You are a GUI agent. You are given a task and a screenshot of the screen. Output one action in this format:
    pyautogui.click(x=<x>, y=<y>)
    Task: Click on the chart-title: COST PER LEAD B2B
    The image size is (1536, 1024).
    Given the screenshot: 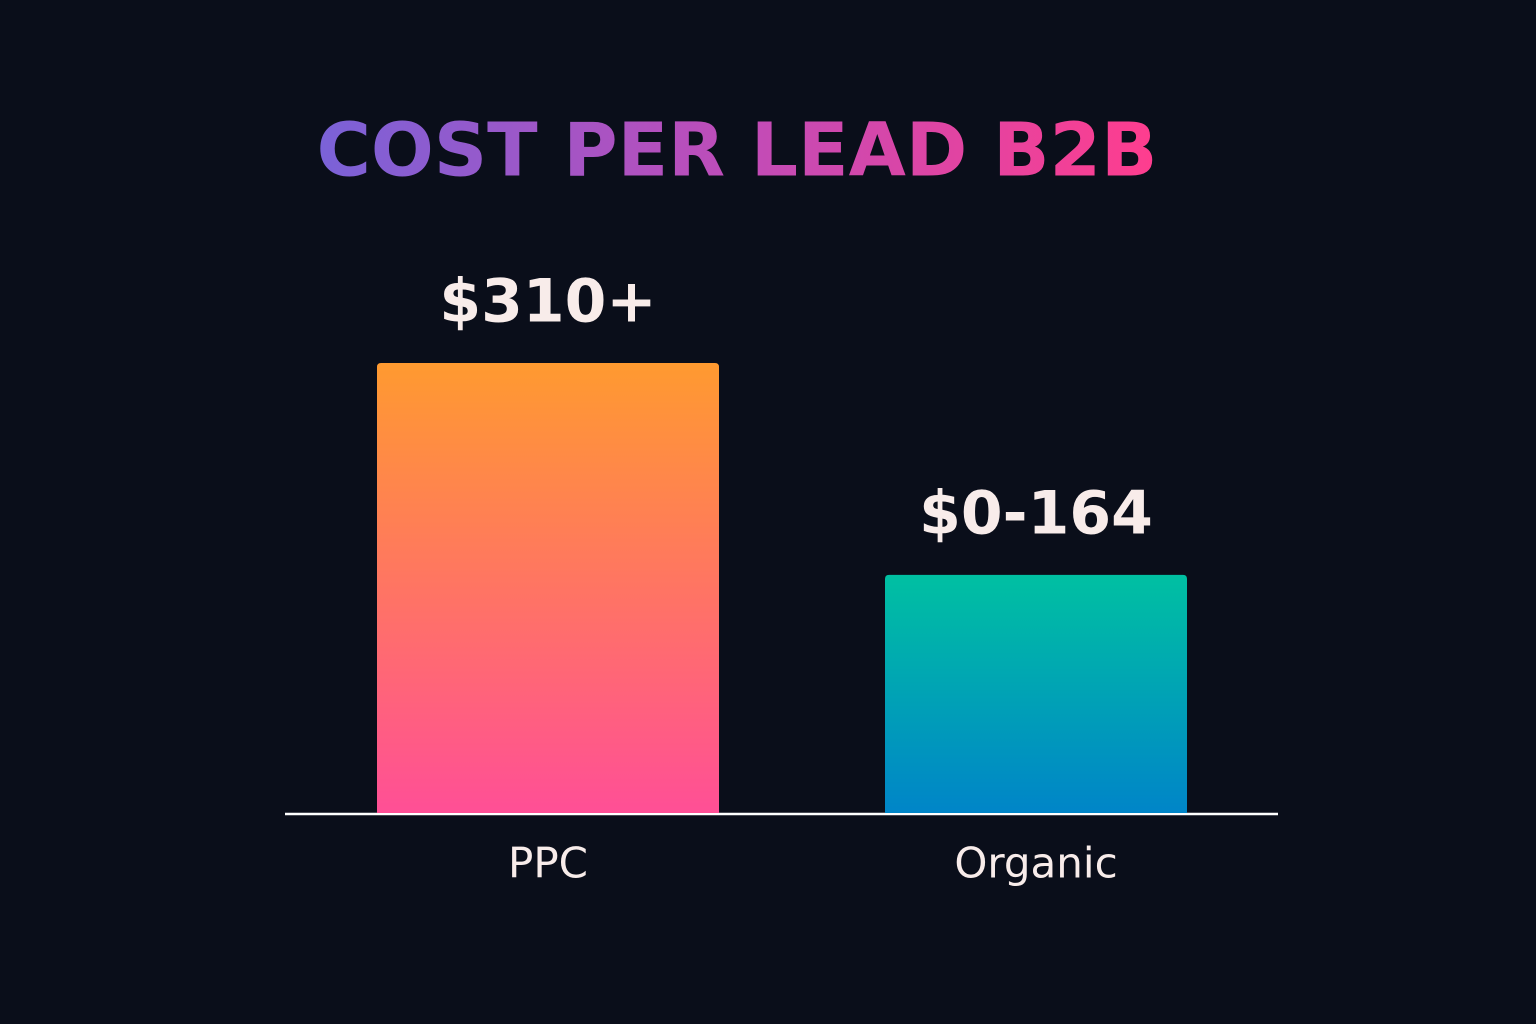 What is the action you would take?
    pyautogui.click(x=737, y=151)
    